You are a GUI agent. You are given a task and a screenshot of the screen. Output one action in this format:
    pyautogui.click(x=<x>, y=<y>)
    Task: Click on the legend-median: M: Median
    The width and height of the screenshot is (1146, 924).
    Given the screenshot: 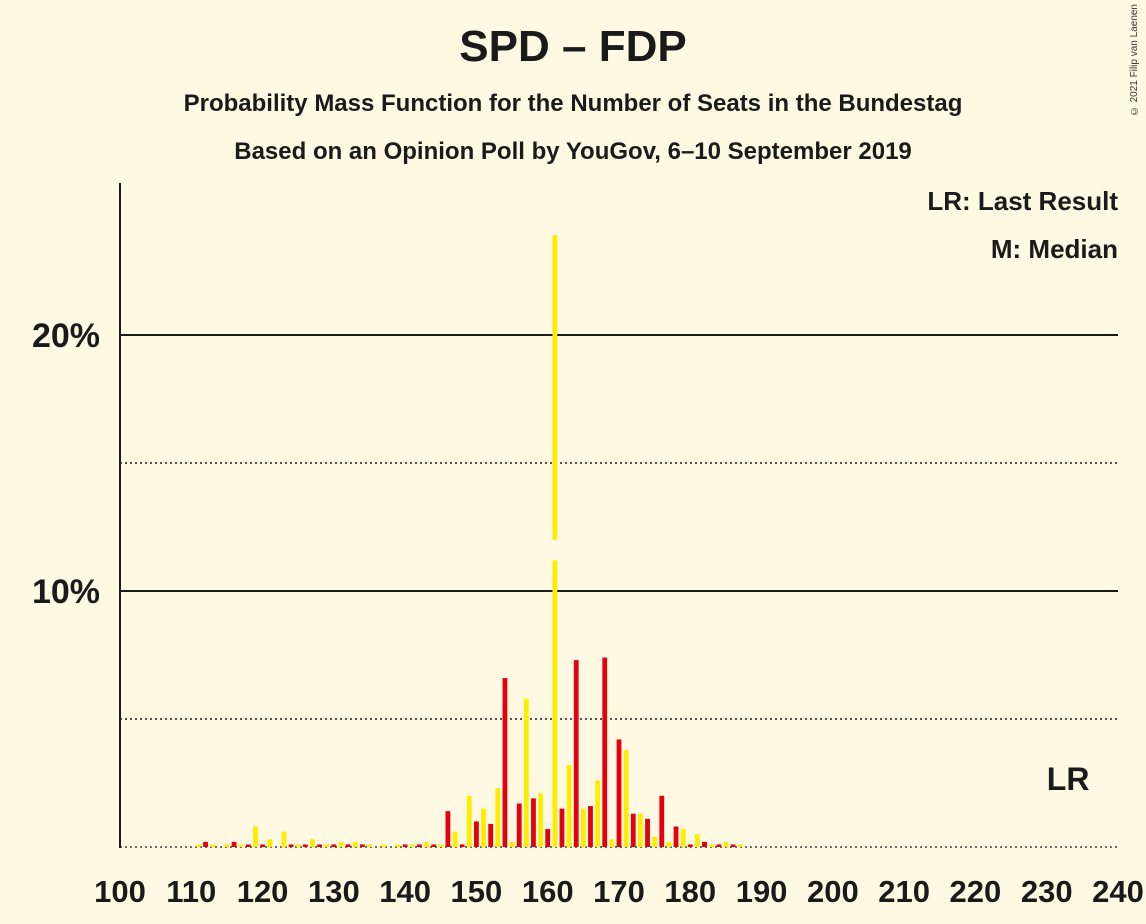 What is the action you would take?
    pyautogui.click(x=1054, y=249)
    